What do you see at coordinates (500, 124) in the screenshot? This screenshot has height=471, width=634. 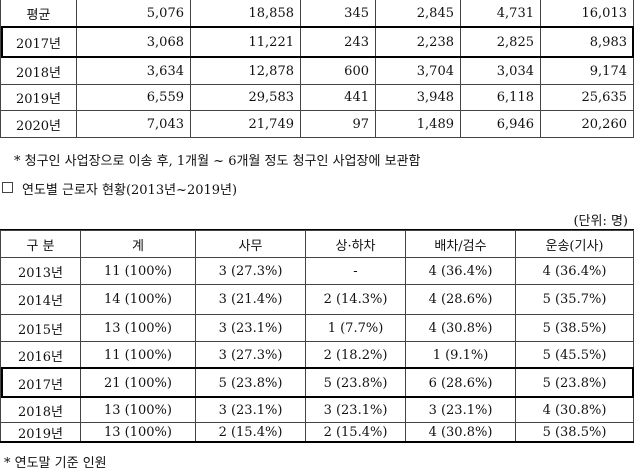 I see `table-cell: 6,946` at bounding box center [500, 124].